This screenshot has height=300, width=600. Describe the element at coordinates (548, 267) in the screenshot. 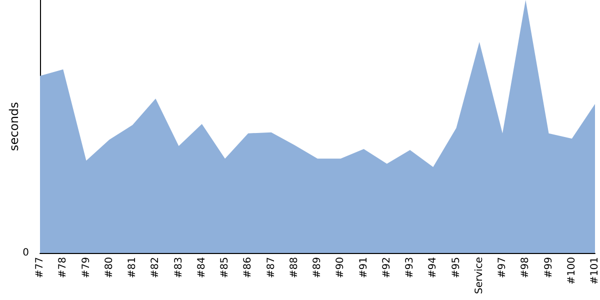

I see `x-tick-label: #99` at that location.